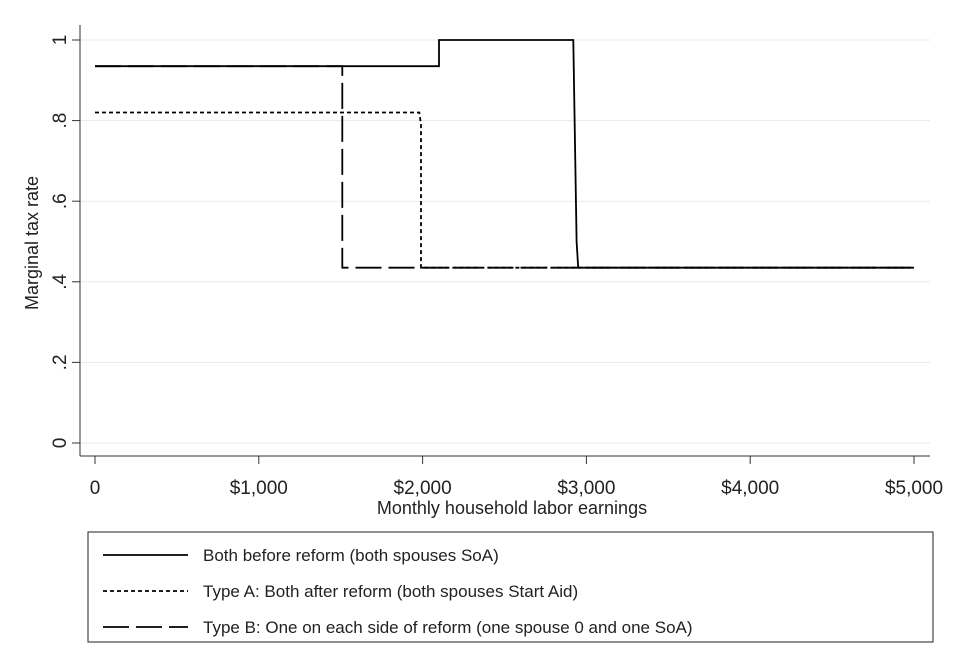 This screenshot has height=671, width=973. Describe the element at coordinates (351, 555) in the screenshot. I see `legend-label: Both before reform (both spouses SoA)` at that location.